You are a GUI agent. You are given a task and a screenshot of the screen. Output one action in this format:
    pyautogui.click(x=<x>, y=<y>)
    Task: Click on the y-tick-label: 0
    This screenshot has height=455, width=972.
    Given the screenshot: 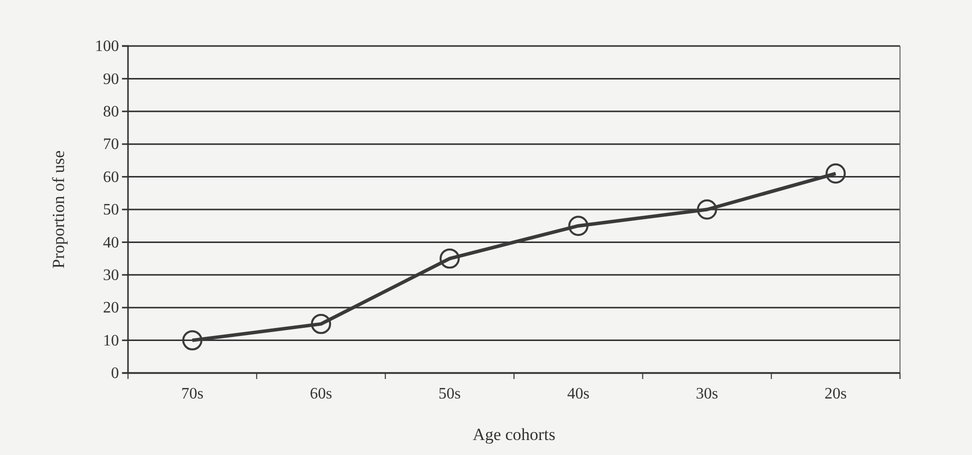 What is the action you would take?
    pyautogui.click(x=115, y=373)
    